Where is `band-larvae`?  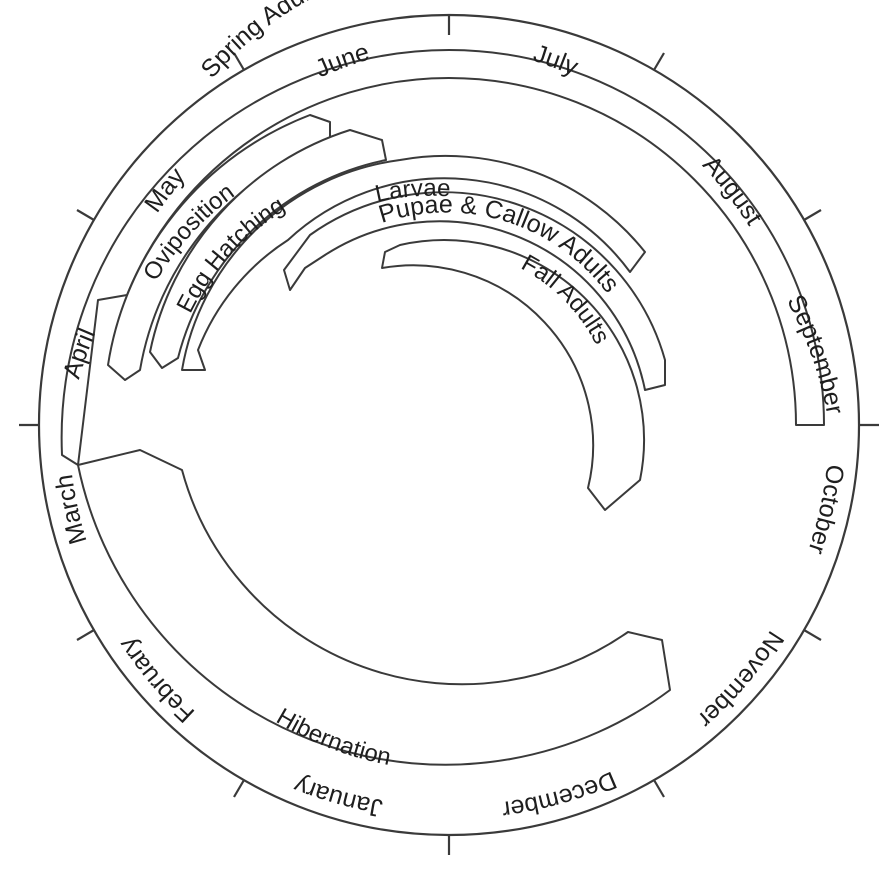 band-larvae is located at coordinates (413, 262).